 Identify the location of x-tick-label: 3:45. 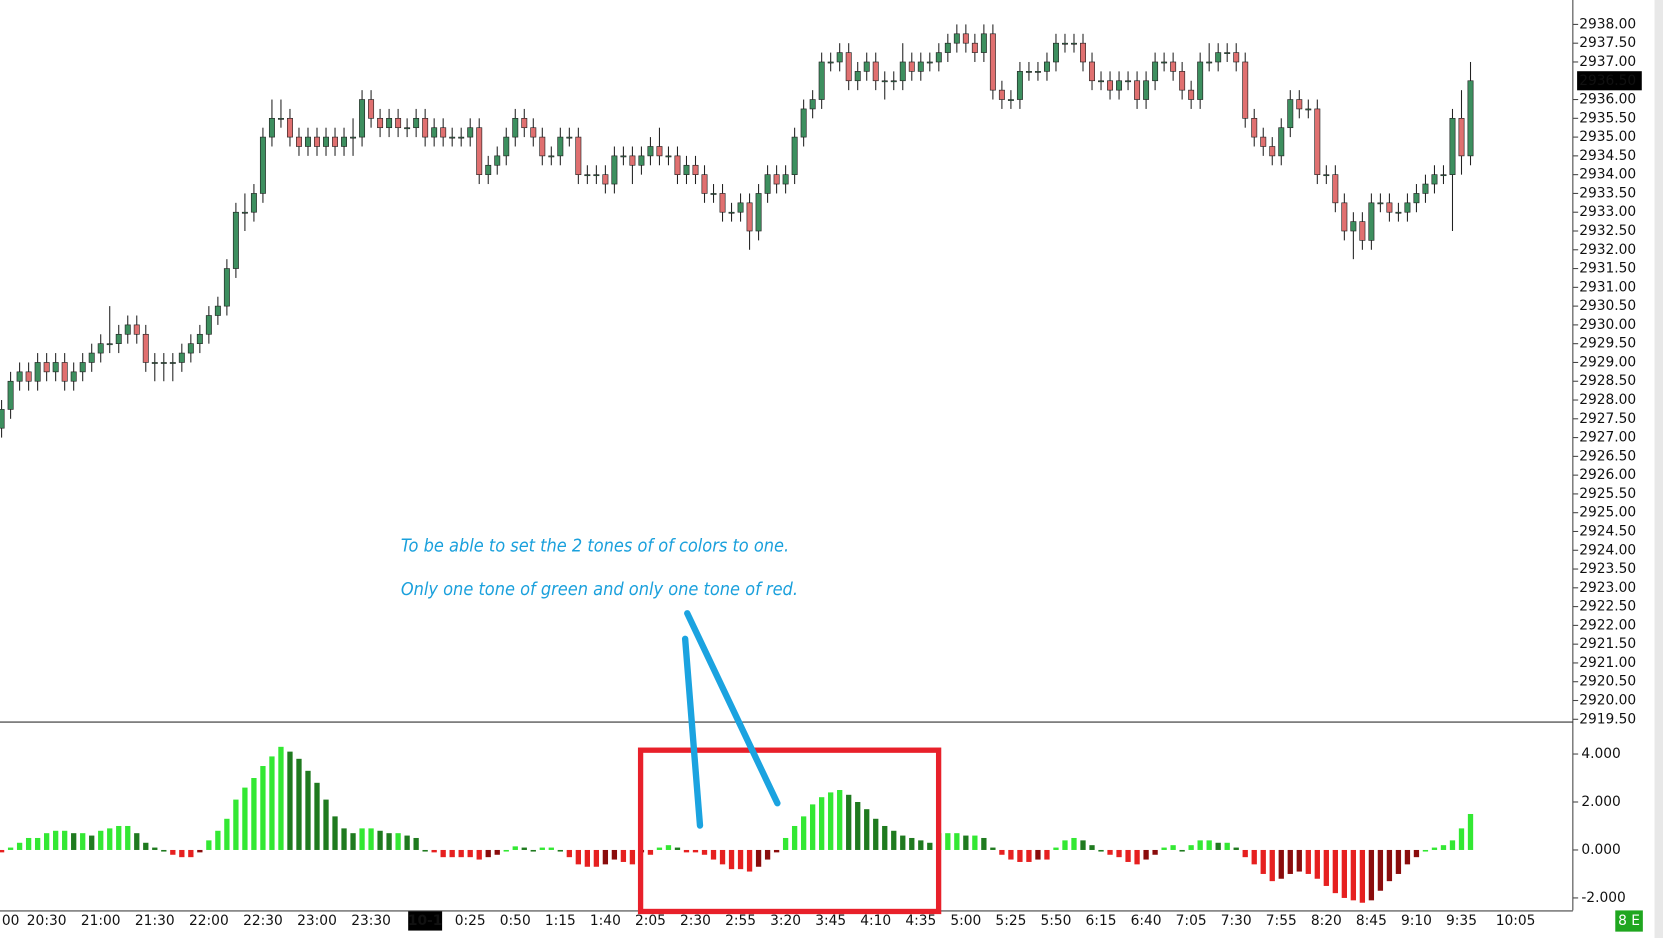
(830, 921).